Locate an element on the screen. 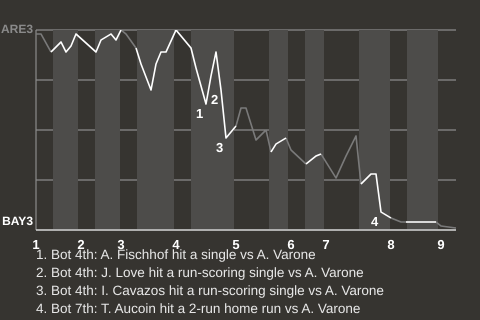 The height and width of the screenshot is (320, 480). text: 4. Bot 7th: T. Aucoin hit a 2-run home run vs A. Varone is located at coordinates (199, 309).